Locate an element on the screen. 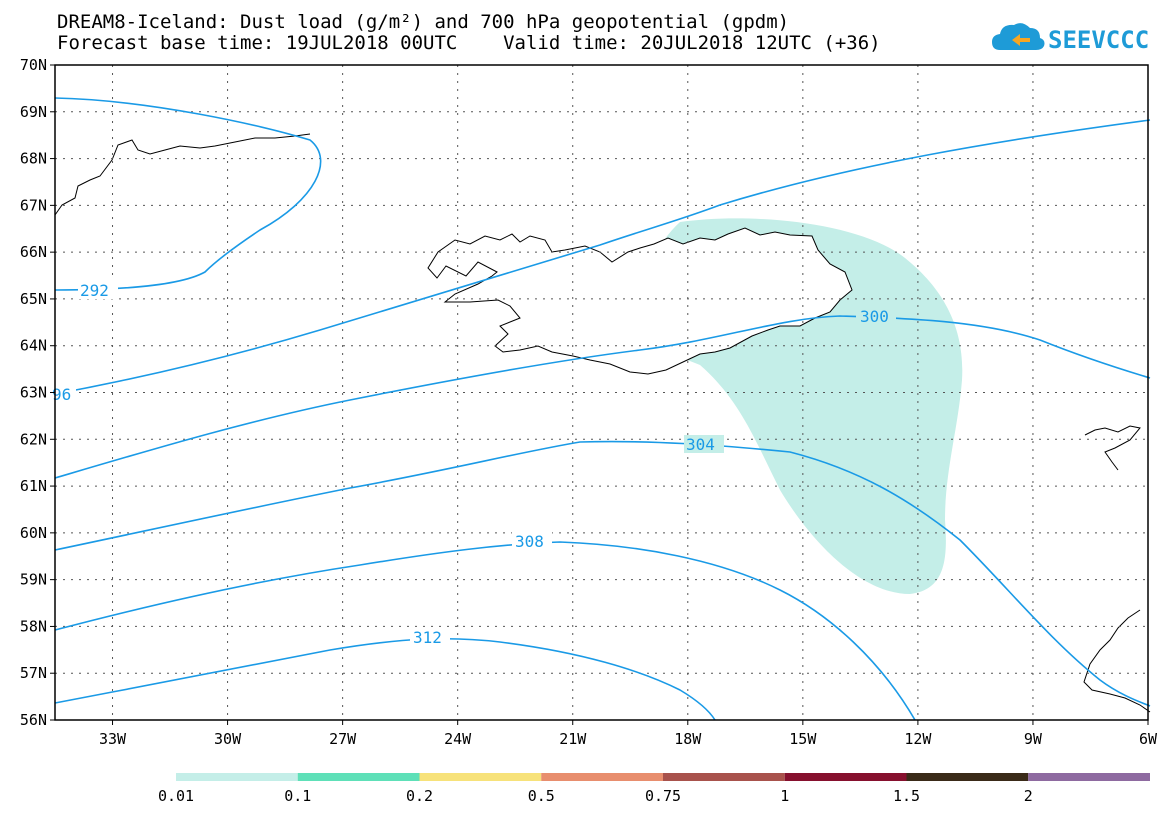 This screenshot has height=815, width=1175. longitude-labels: 33W 30W 27W 24W 21W 18W 15W 12W 9W 6W is located at coordinates (628, 734).